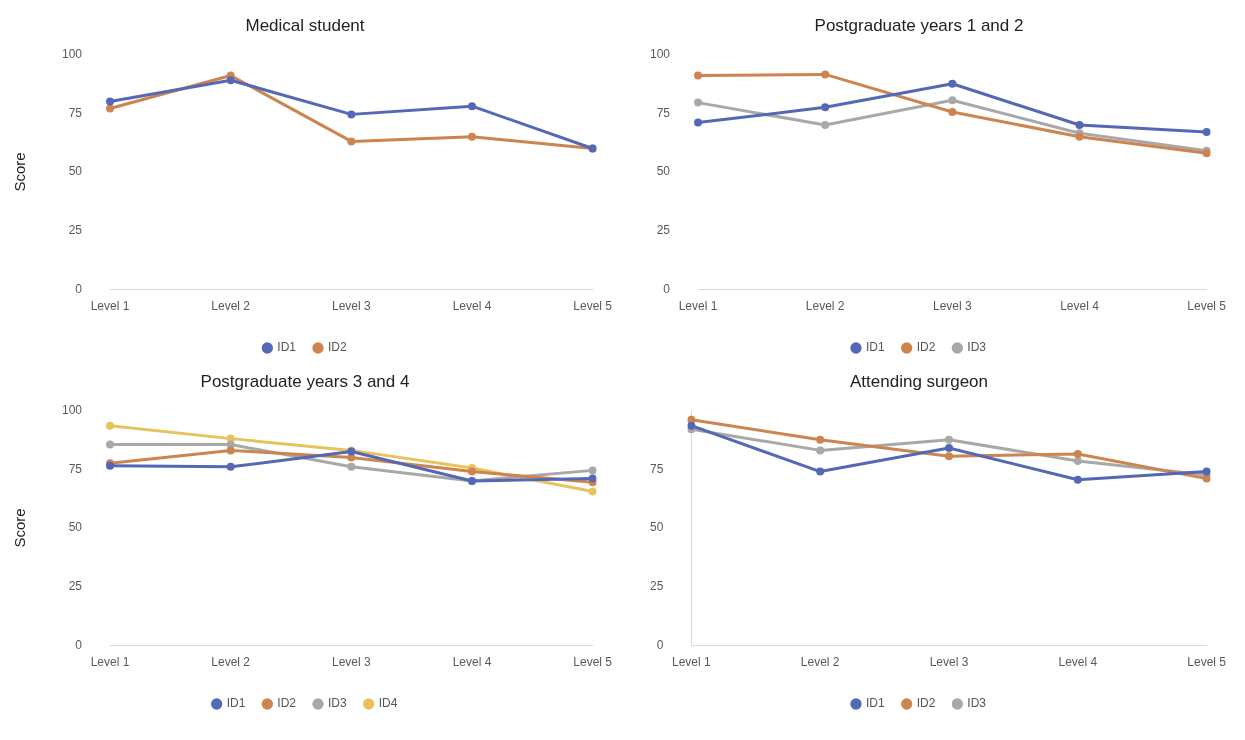 The height and width of the screenshot is (740, 1245). Describe the element at coordinates (305, 381) in the screenshot. I see `chart-title: Postgraduate years 3 and 4` at that location.